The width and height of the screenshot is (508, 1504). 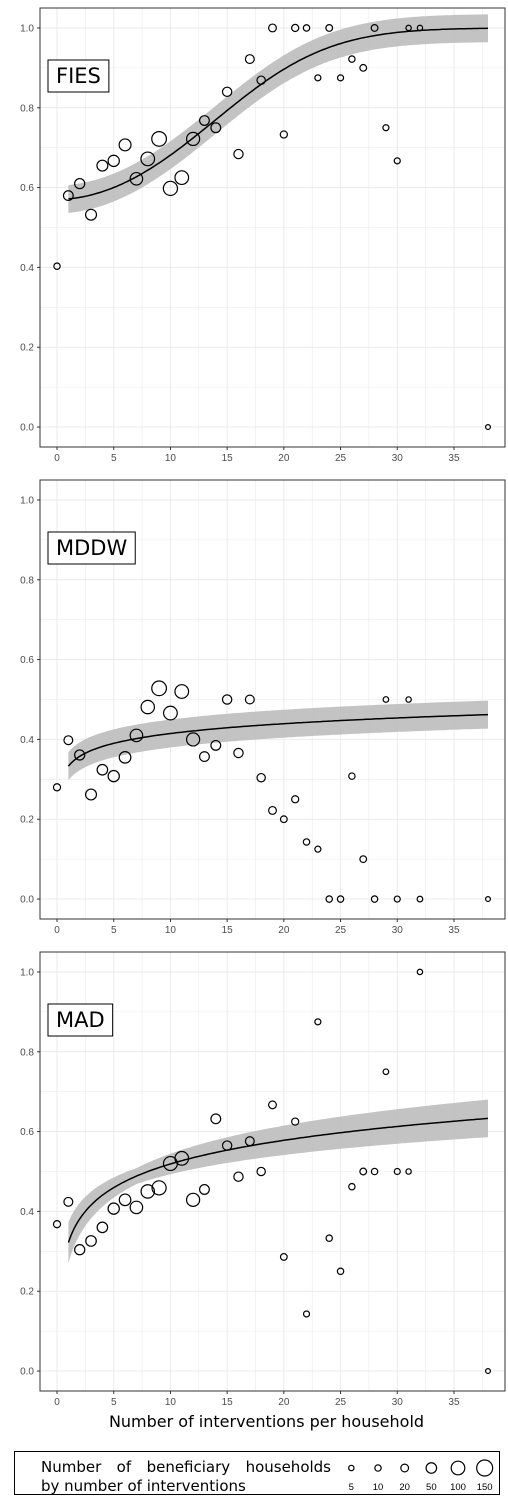 What do you see at coordinates (27, 428) in the screenshot?
I see `y-tick-label: 0.0` at bounding box center [27, 428].